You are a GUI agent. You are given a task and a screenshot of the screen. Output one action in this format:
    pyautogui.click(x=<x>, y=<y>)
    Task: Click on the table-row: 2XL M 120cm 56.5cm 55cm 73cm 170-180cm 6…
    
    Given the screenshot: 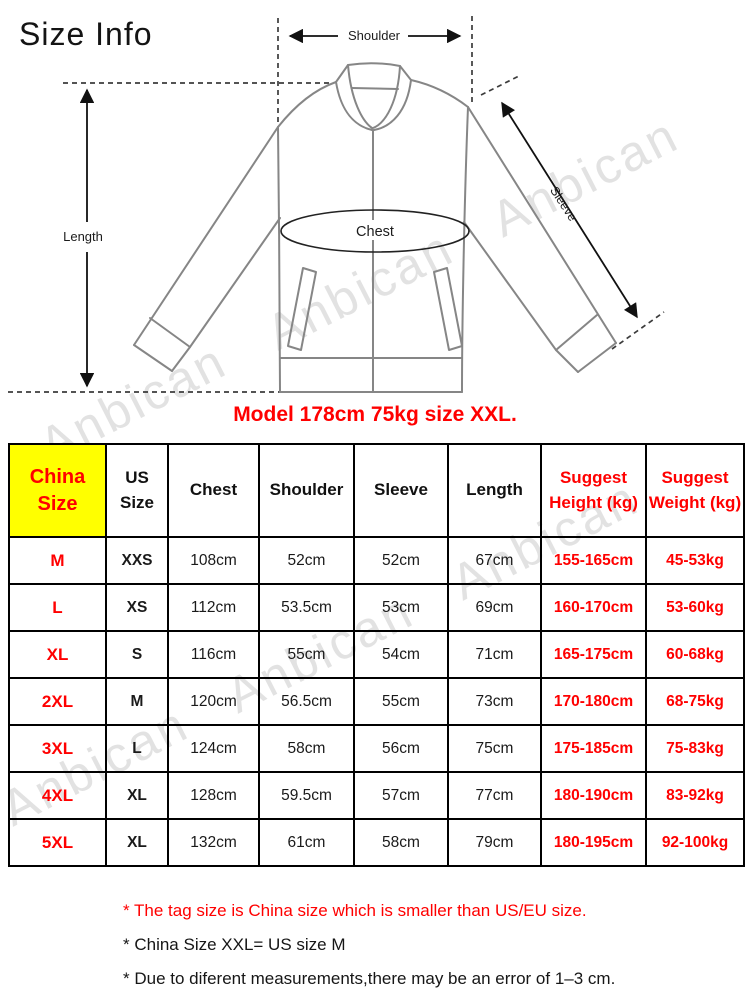 What is the action you would take?
    pyautogui.click(x=376, y=701)
    